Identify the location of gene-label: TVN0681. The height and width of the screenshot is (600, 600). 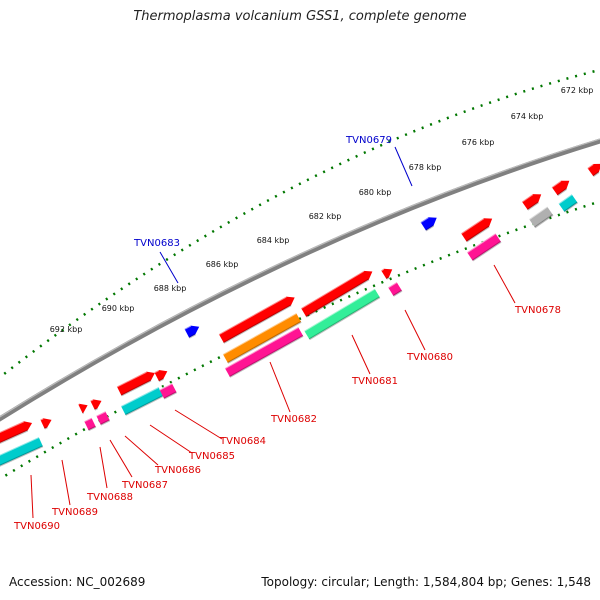
(374, 381).